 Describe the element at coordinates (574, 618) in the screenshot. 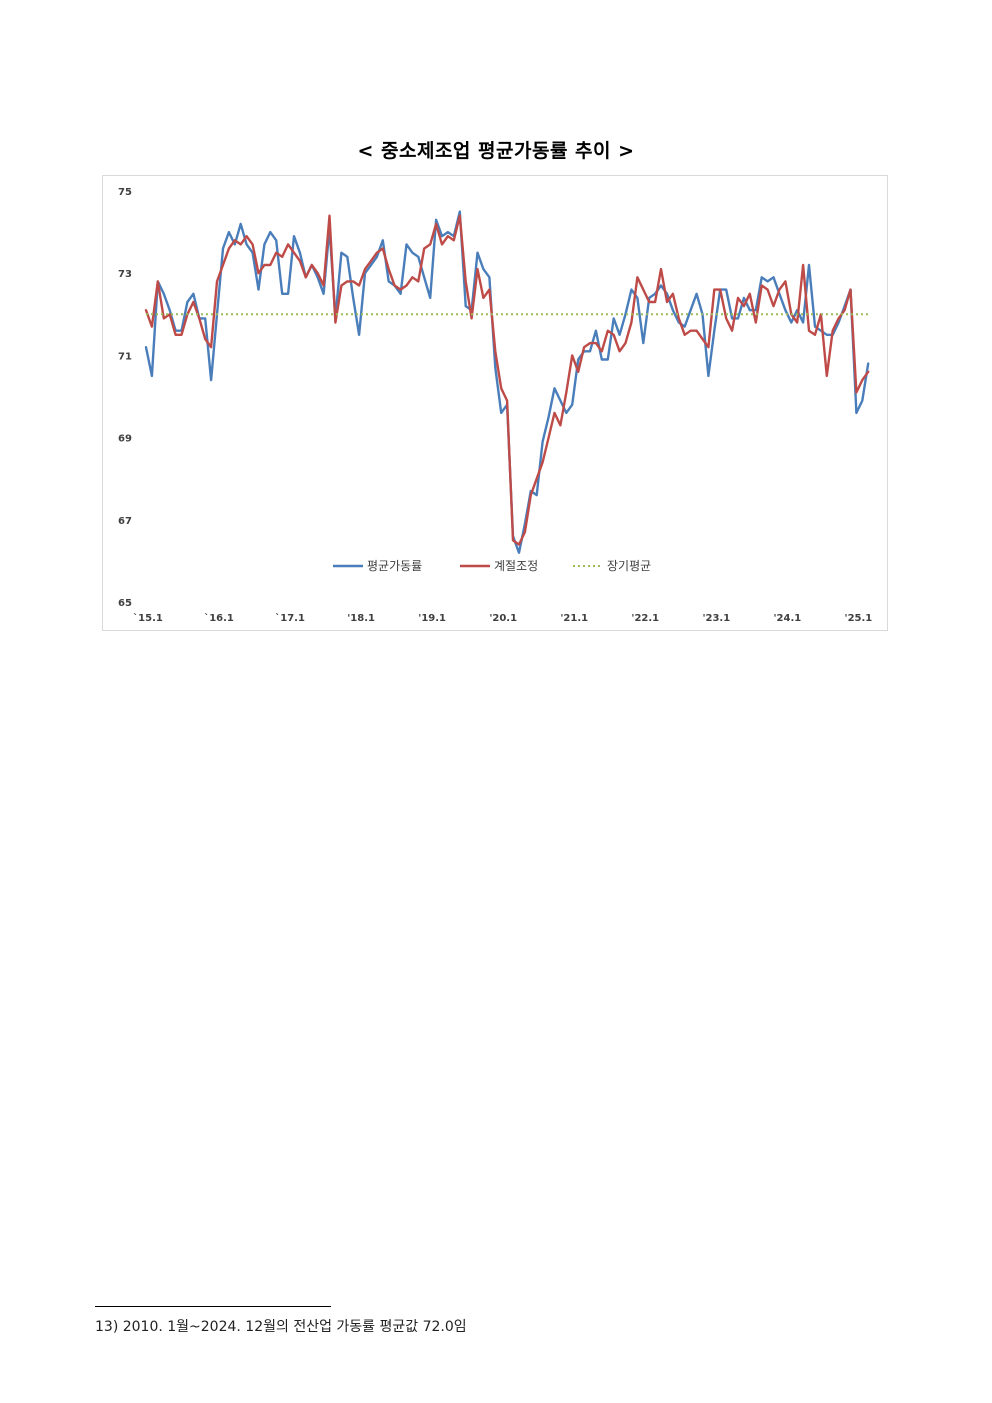

I see `x-tick-label: '21.1` at that location.